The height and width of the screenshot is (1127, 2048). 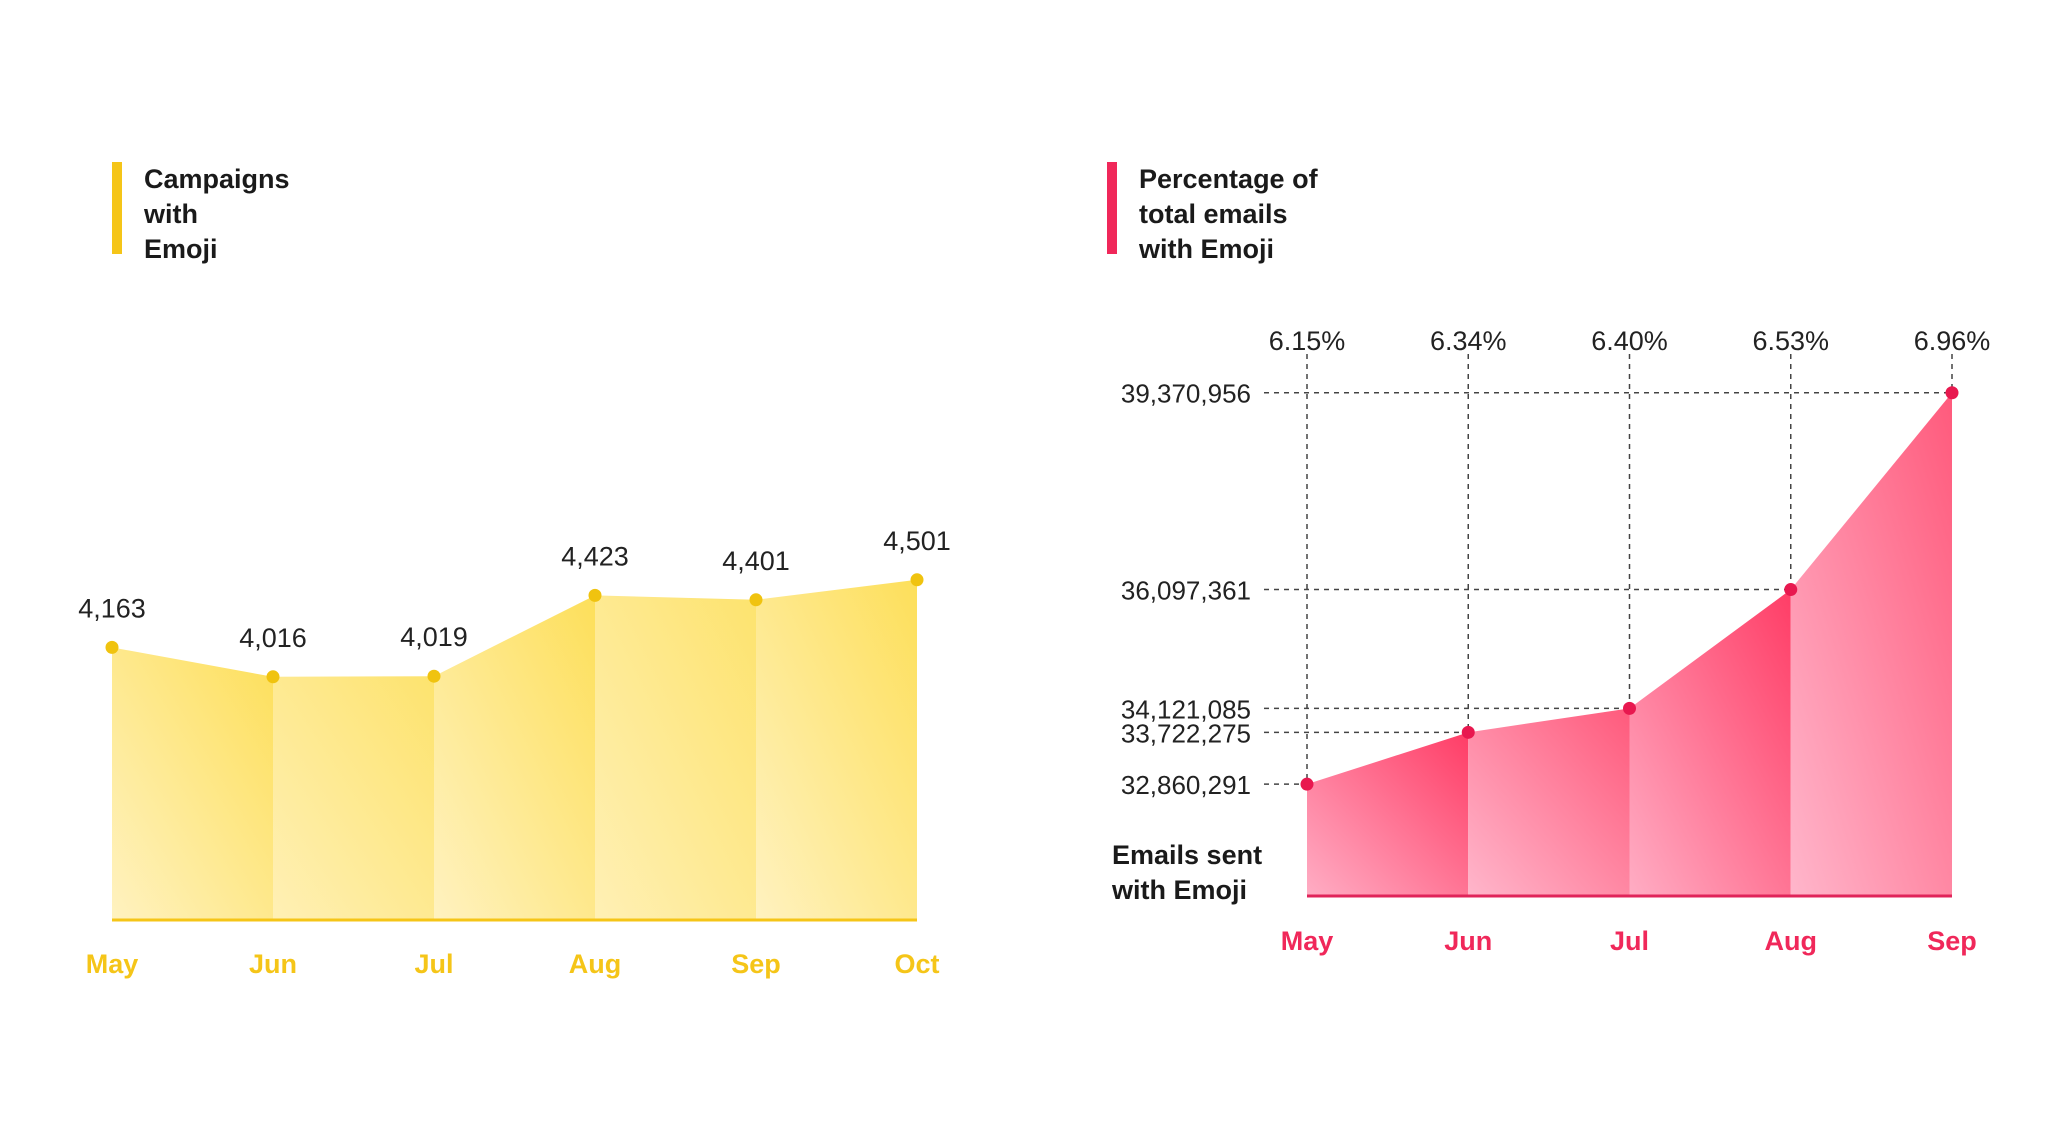 I want to click on y-value-label: 36,097,361, so click(x=1186, y=591).